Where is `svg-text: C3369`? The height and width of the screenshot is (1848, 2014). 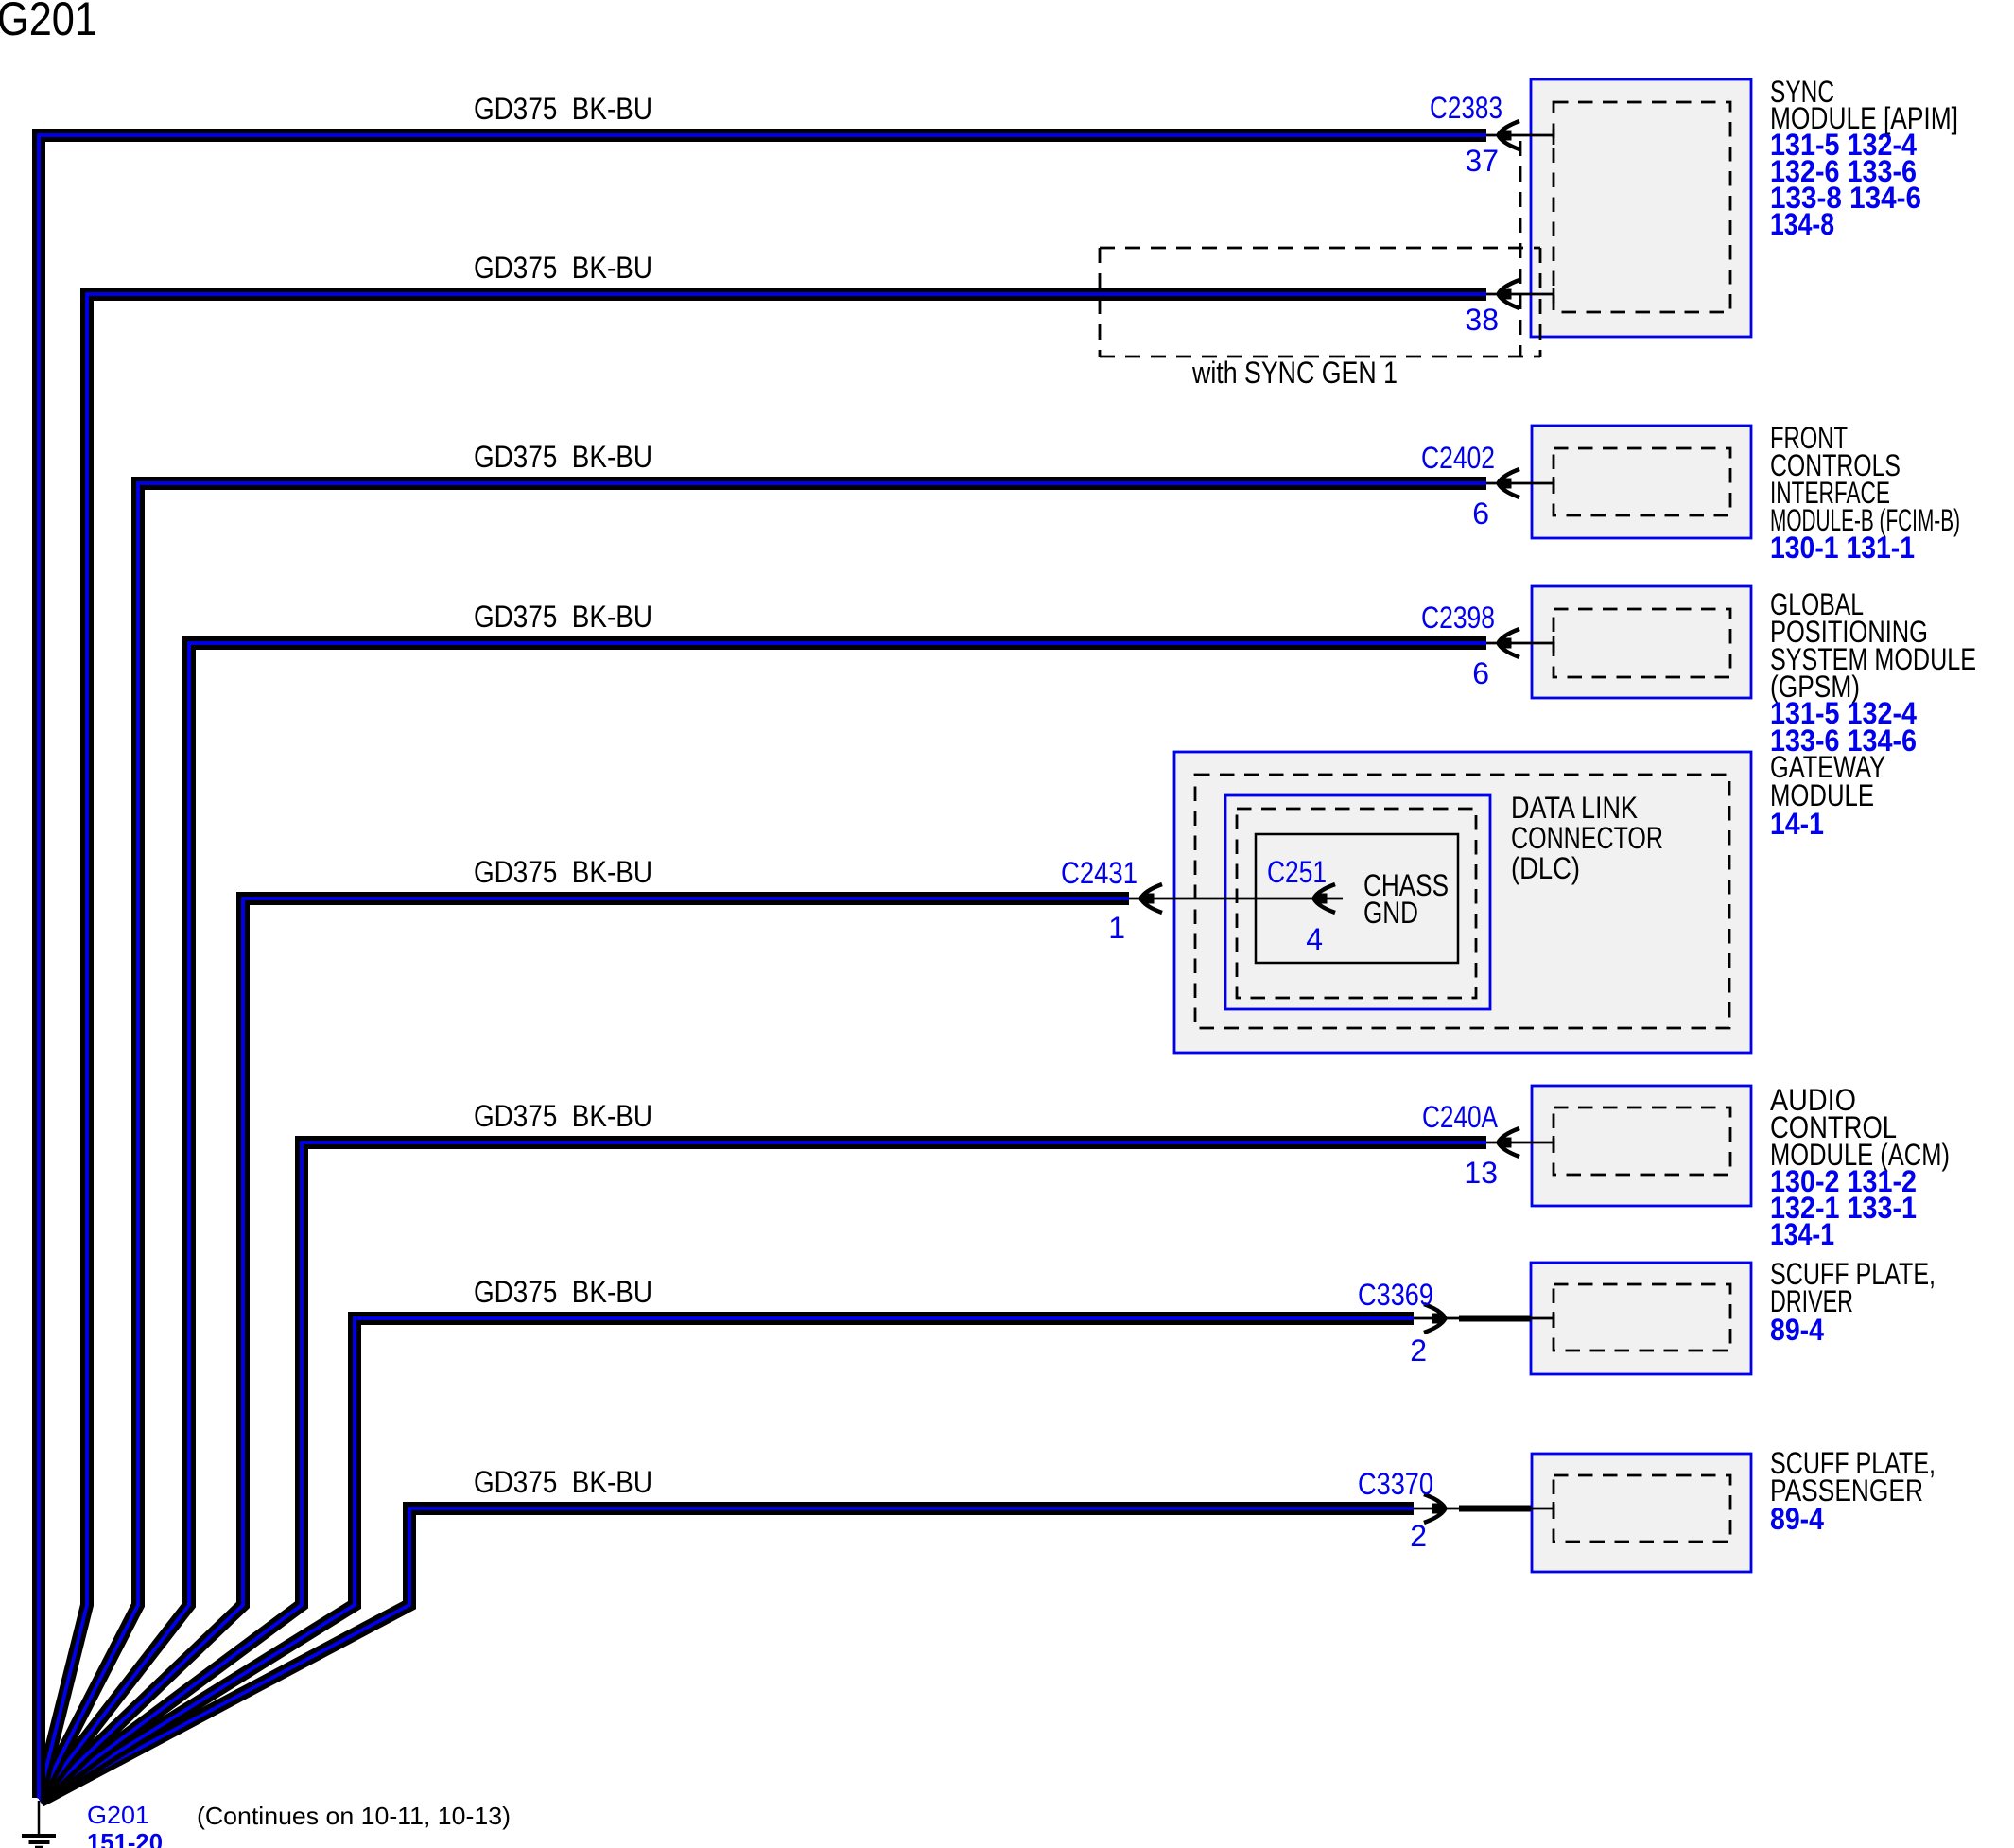 svg-text: C3369 is located at coordinates (1396, 1295).